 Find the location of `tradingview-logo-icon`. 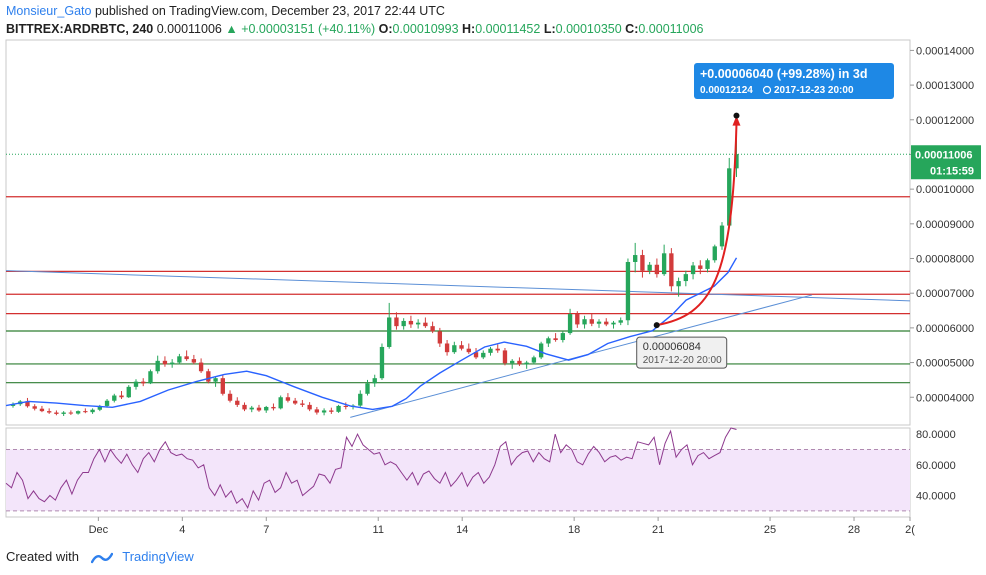

tradingview-logo-icon is located at coordinates (101, 558).